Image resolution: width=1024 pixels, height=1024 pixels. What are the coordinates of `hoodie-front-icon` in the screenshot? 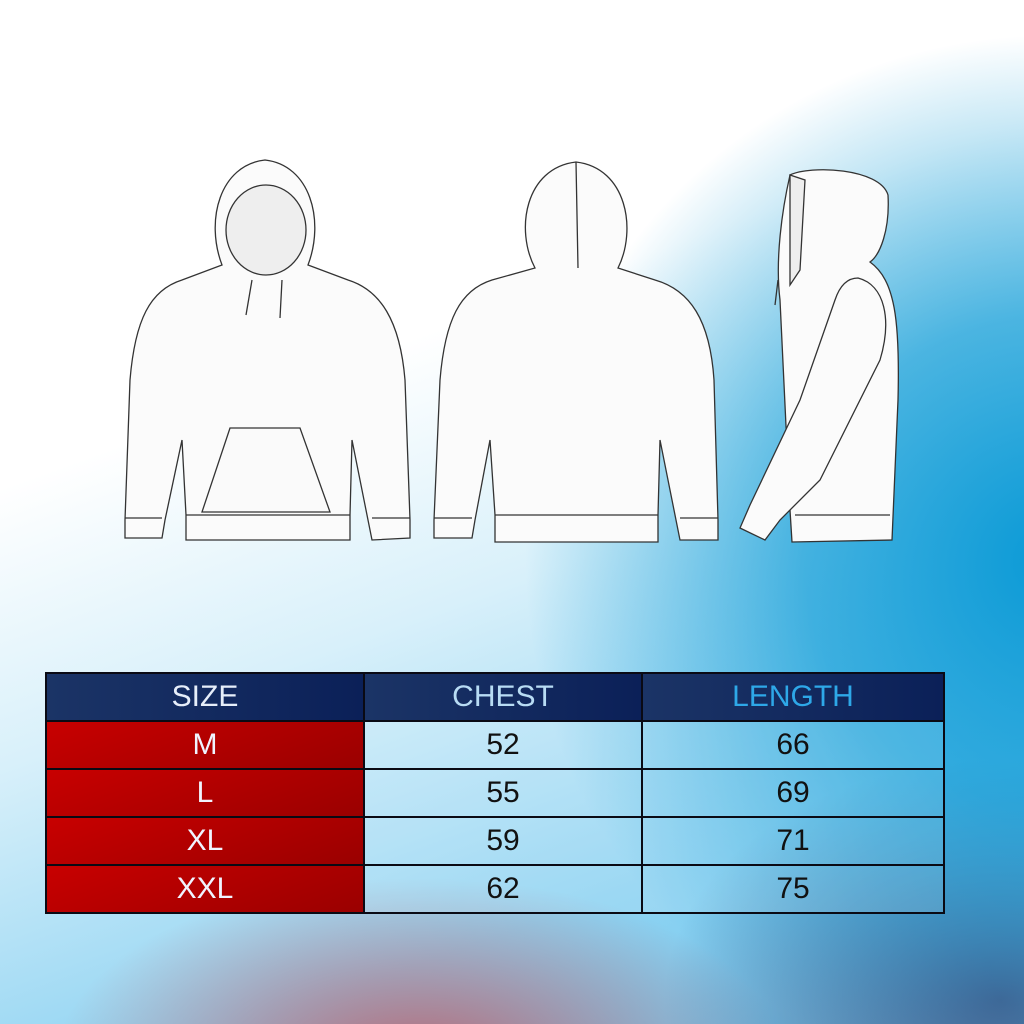 It's located at (267, 350).